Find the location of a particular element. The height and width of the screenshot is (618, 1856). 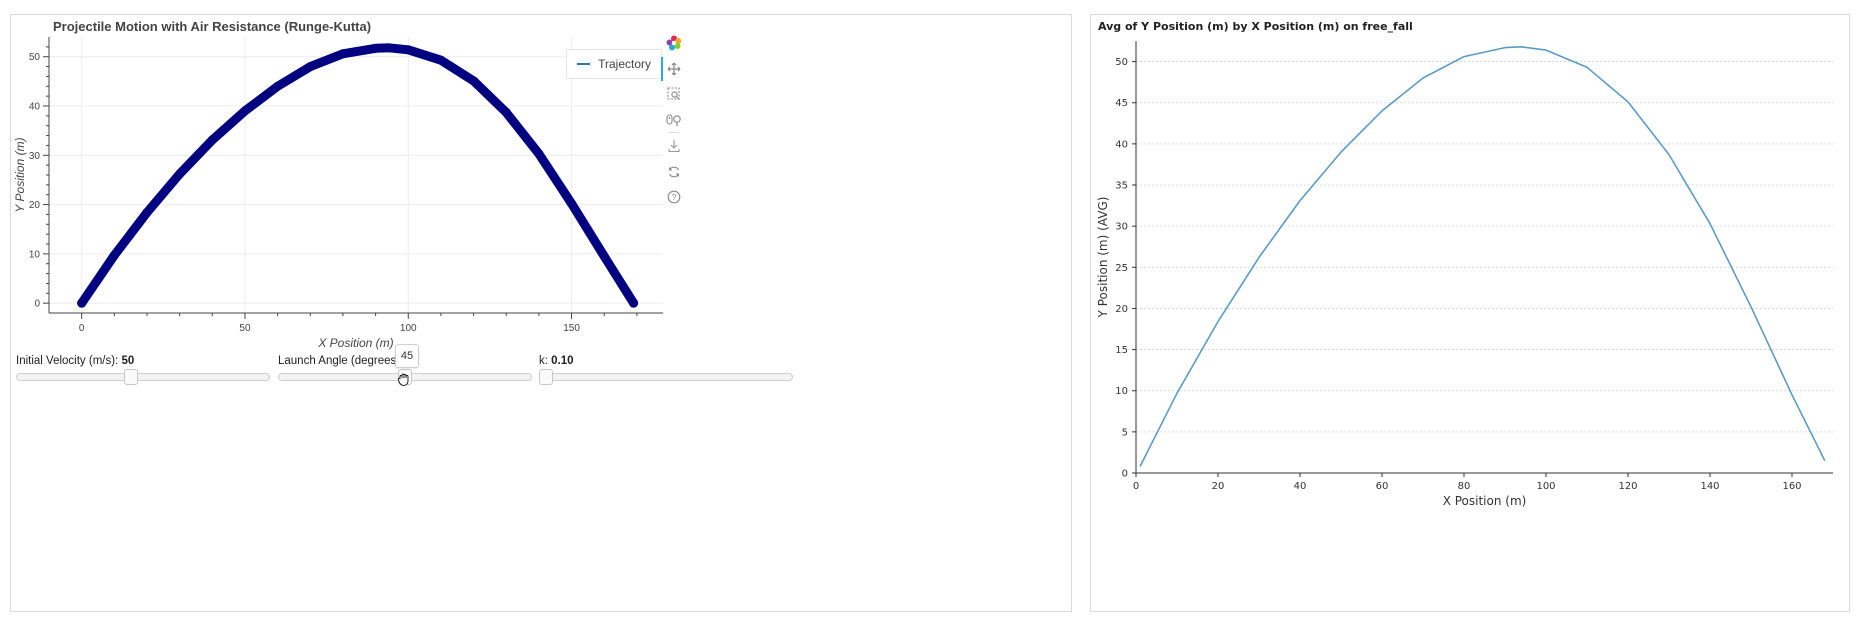

y-axis-label: Y Position (m) (AVG) is located at coordinates (1103, 258).